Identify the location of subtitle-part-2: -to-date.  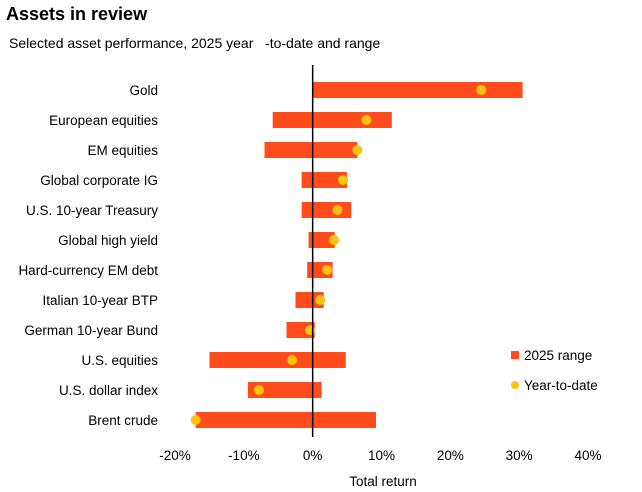
(289, 43).